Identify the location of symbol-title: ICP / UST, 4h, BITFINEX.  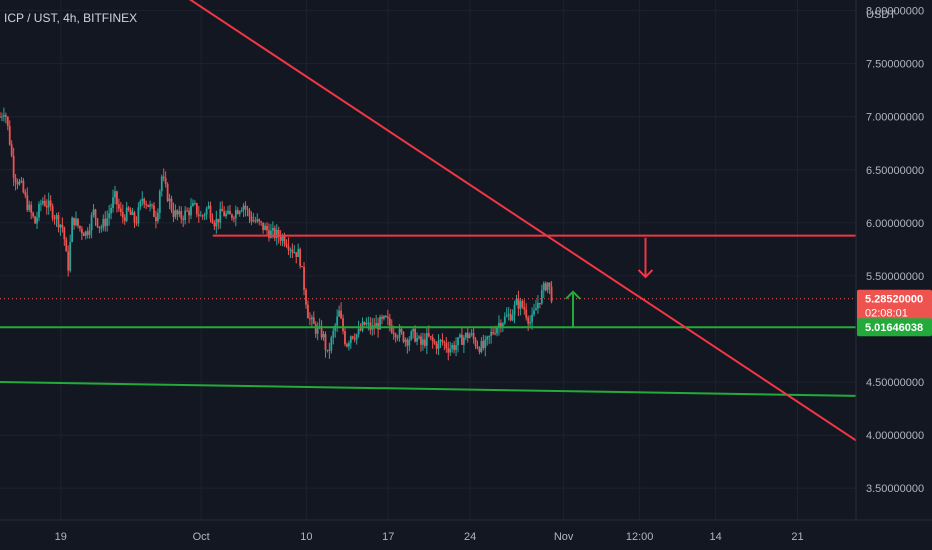
(70, 18).